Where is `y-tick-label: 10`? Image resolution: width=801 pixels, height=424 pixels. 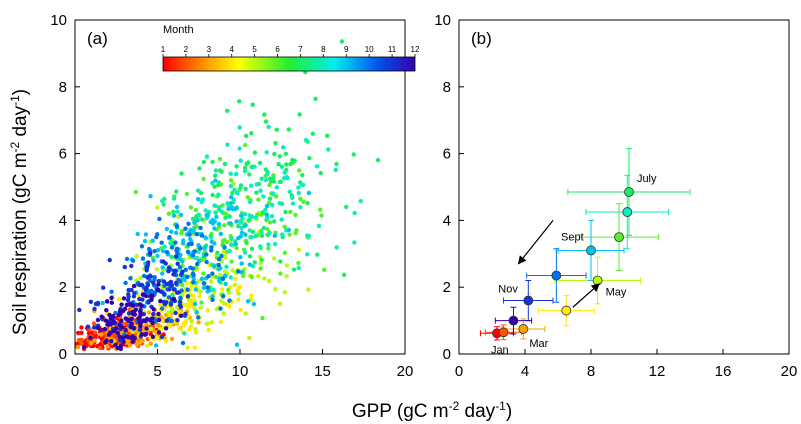 y-tick-label: 10 is located at coordinates (58, 20).